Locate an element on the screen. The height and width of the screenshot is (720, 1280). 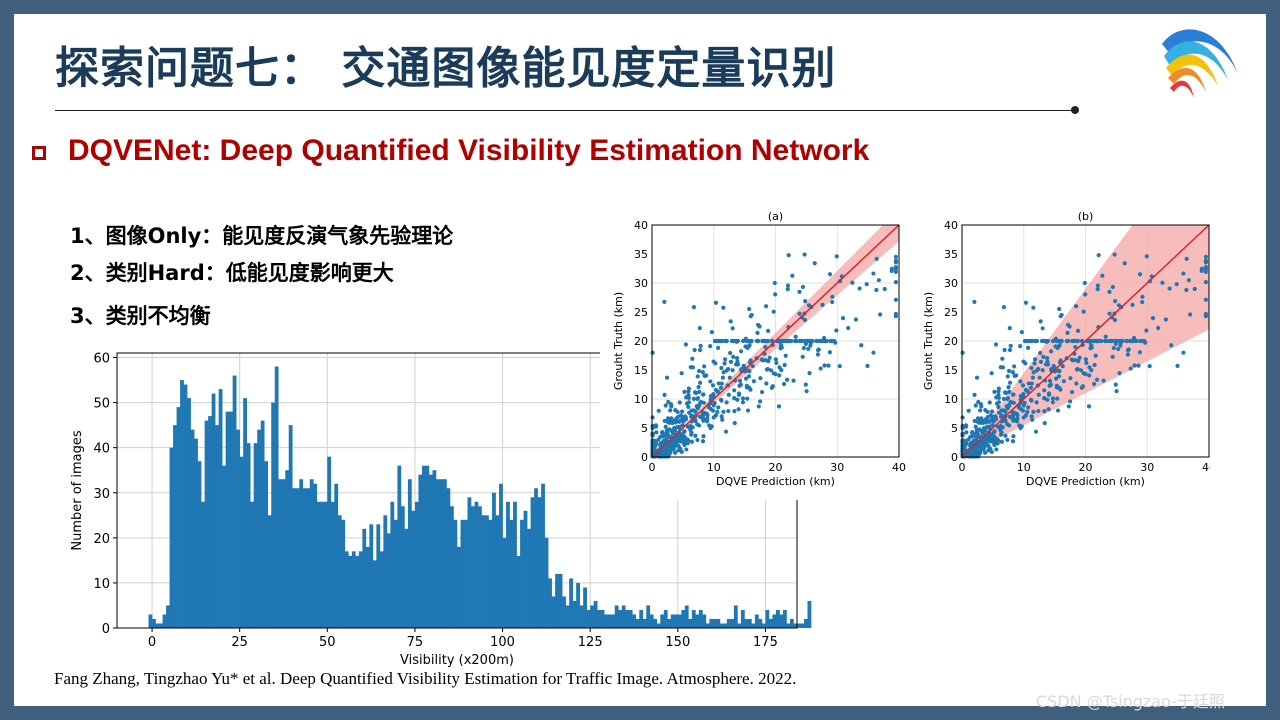
x-tick-label: 50 is located at coordinates (327, 642).